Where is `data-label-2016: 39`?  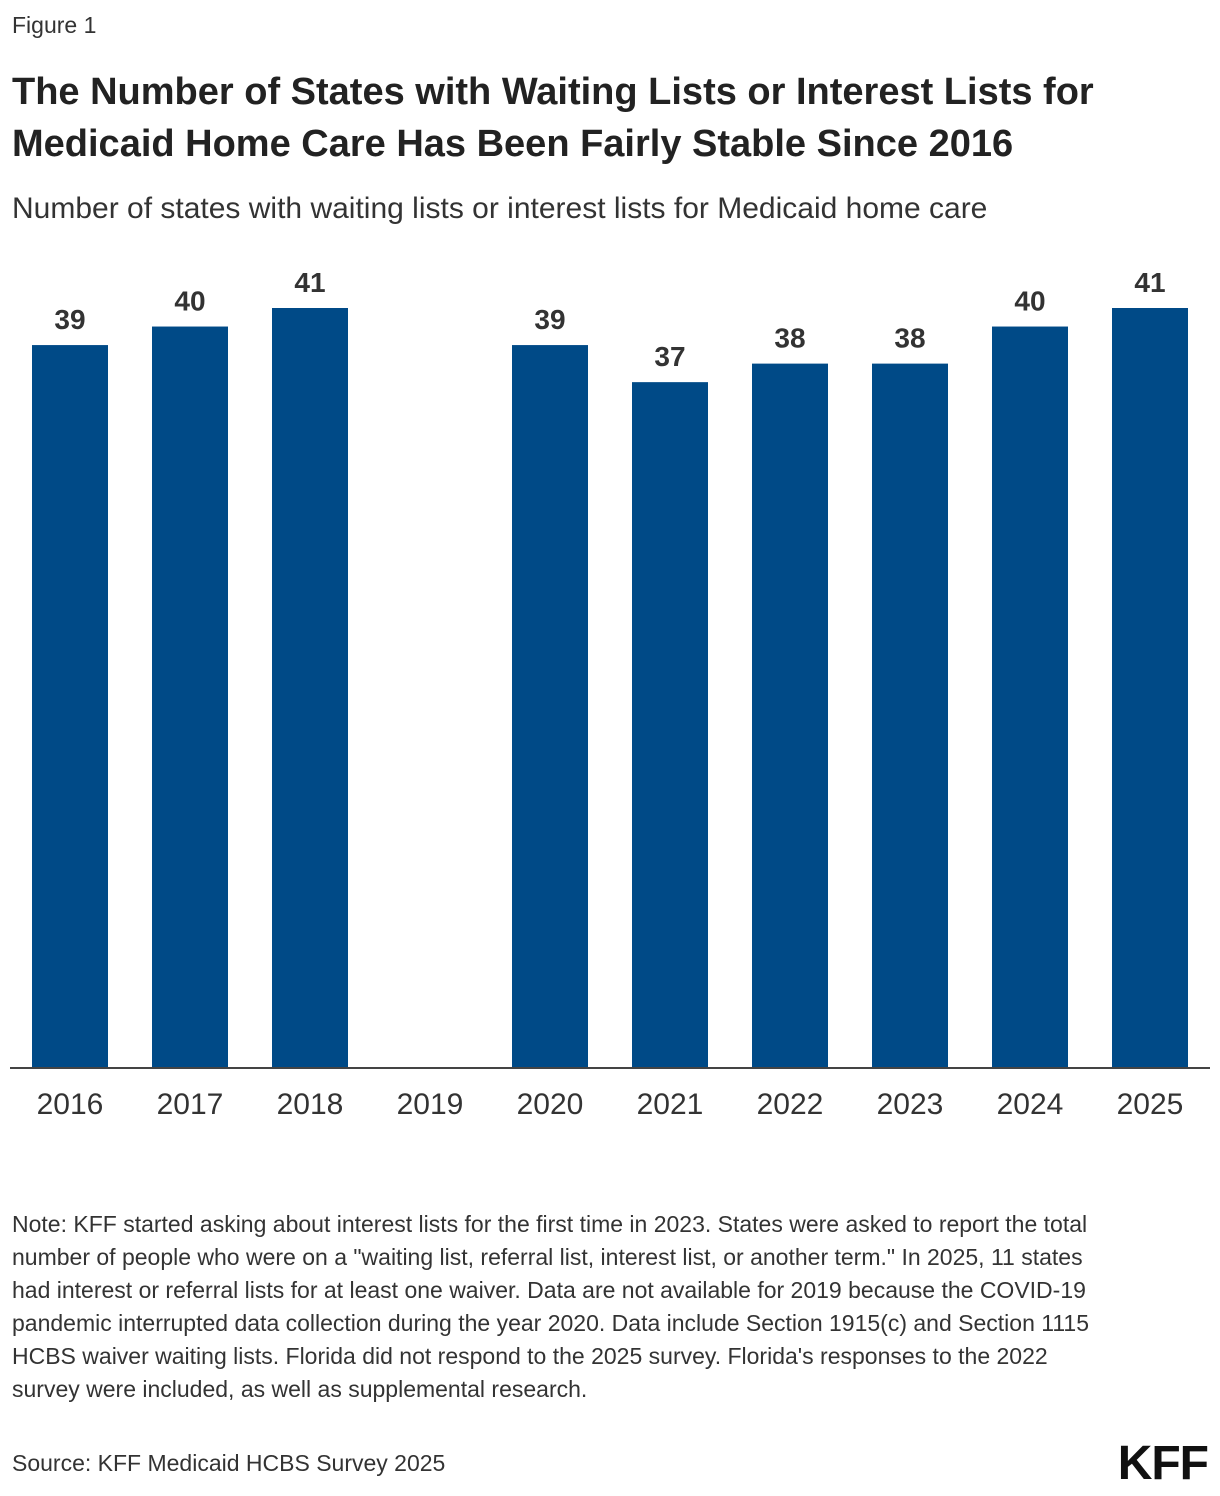 data-label-2016: 39 is located at coordinates (69, 319).